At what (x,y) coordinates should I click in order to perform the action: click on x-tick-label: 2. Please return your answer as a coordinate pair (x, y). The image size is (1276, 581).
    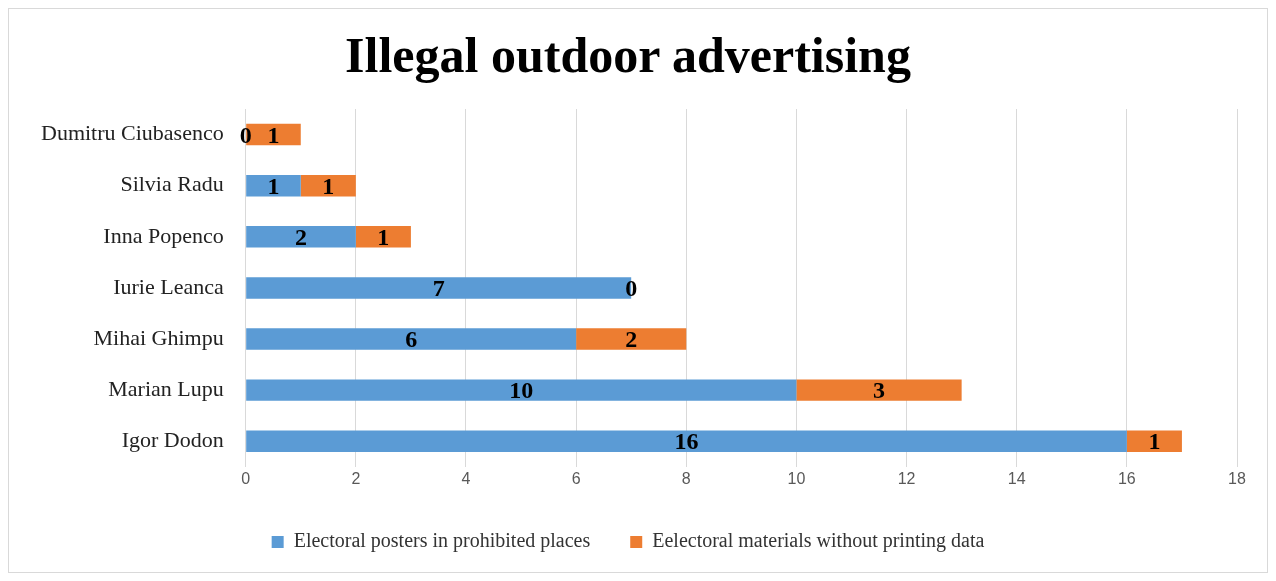
    Looking at the image, I should click on (356, 478).